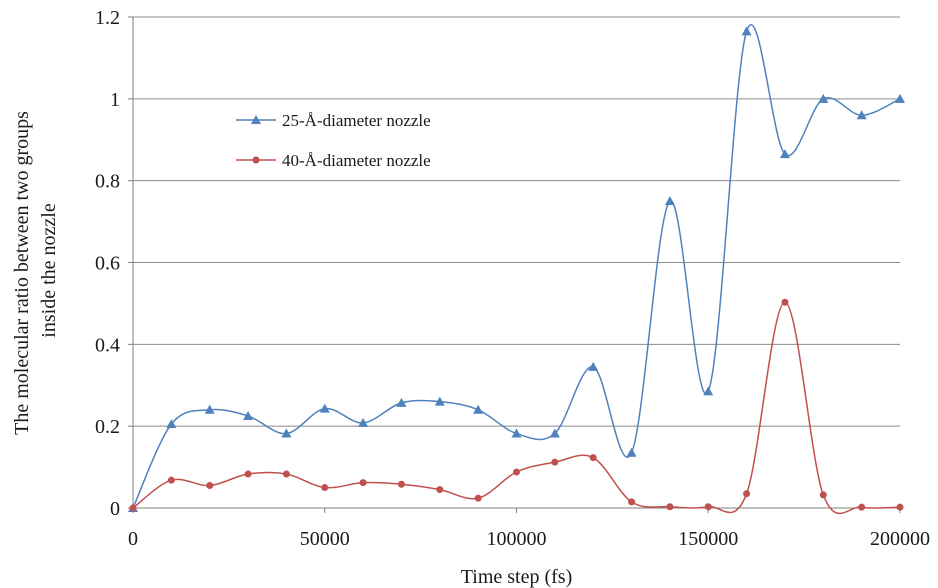  What do you see at coordinates (107, 182) in the screenshot?
I see `y-tick-label: 0.8` at bounding box center [107, 182].